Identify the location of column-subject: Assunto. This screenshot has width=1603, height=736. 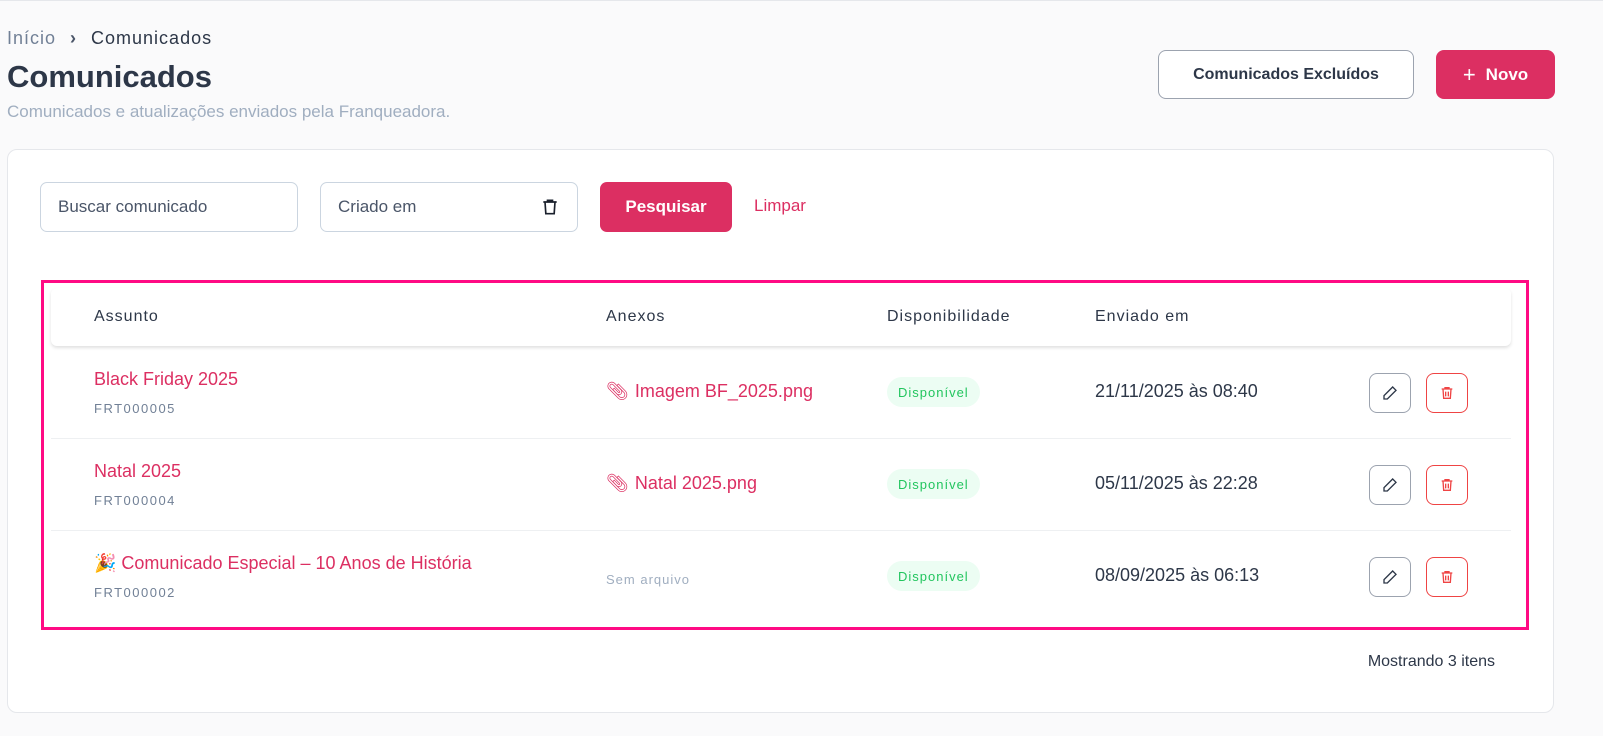
(126, 316).